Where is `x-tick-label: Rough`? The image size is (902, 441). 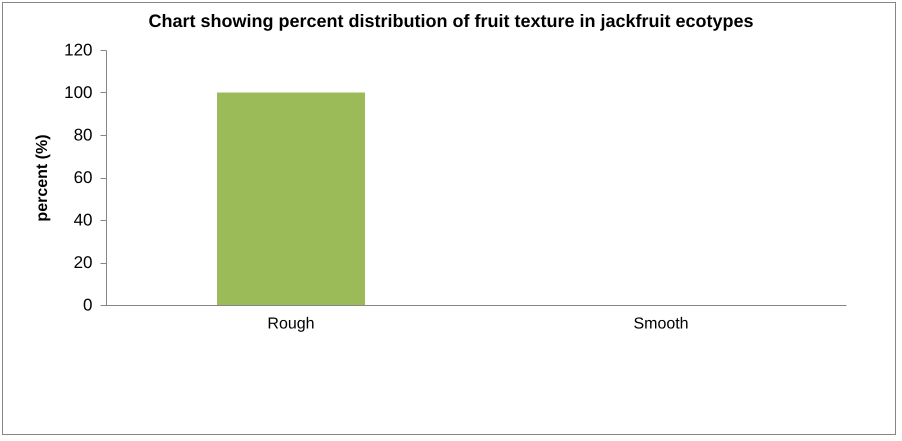 x-tick-label: Rough is located at coordinates (291, 324).